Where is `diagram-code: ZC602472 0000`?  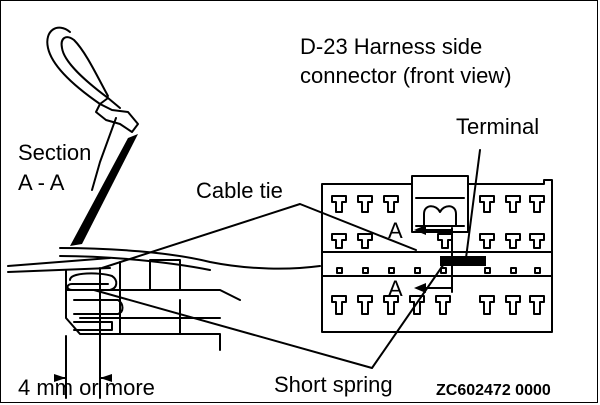 diagram-code: ZC602472 0000 is located at coordinates (493, 390).